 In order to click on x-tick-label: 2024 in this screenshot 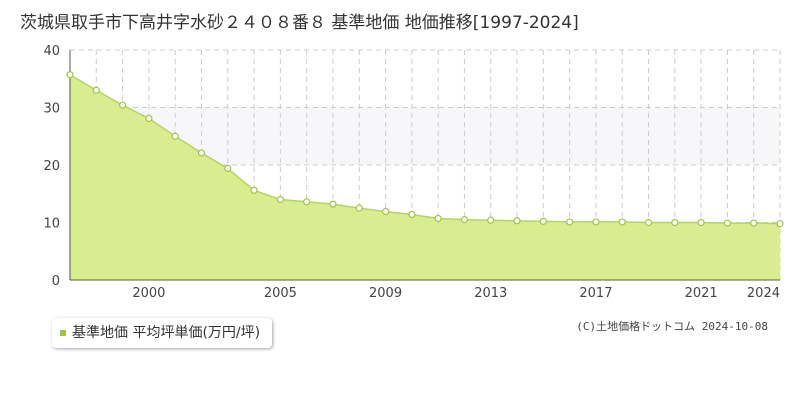, I will do `click(763, 293)`.